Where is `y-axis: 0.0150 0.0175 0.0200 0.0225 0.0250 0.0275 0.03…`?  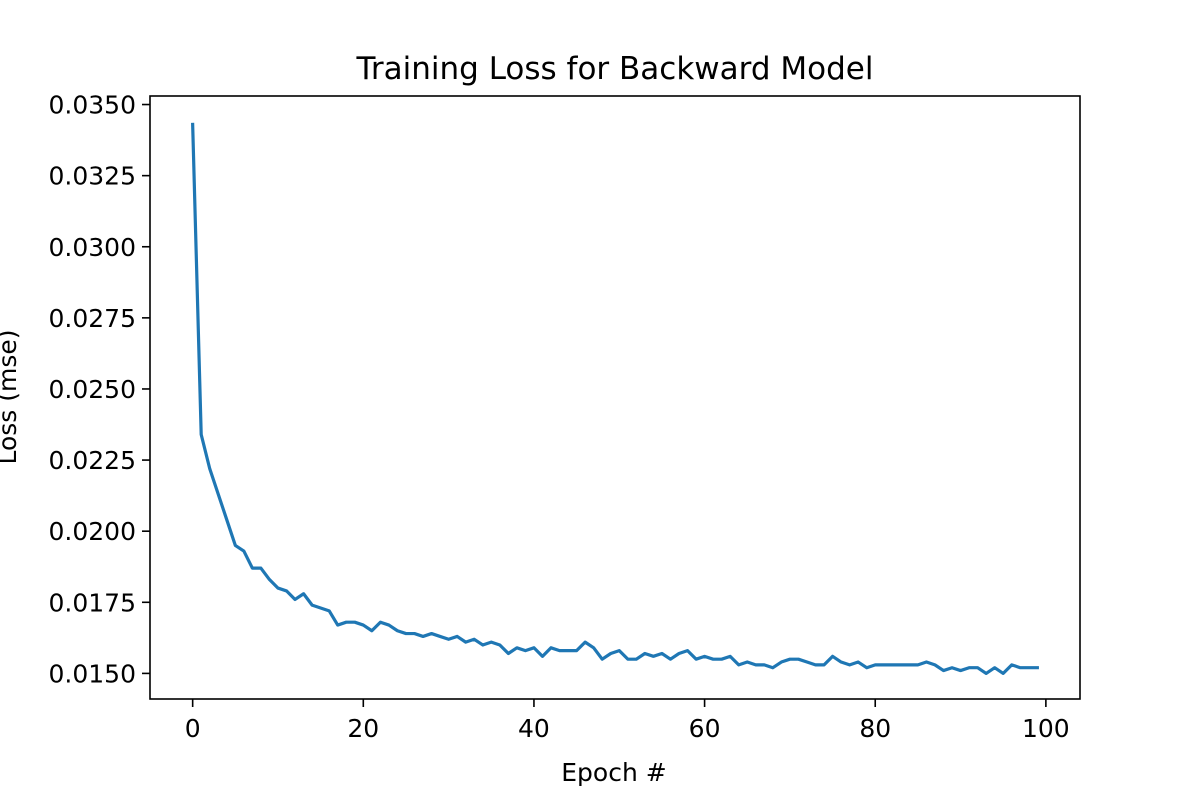 y-axis: 0.0150 0.0175 0.0200 0.0225 0.0250 0.0275 0.03… is located at coordinates (99, 389).